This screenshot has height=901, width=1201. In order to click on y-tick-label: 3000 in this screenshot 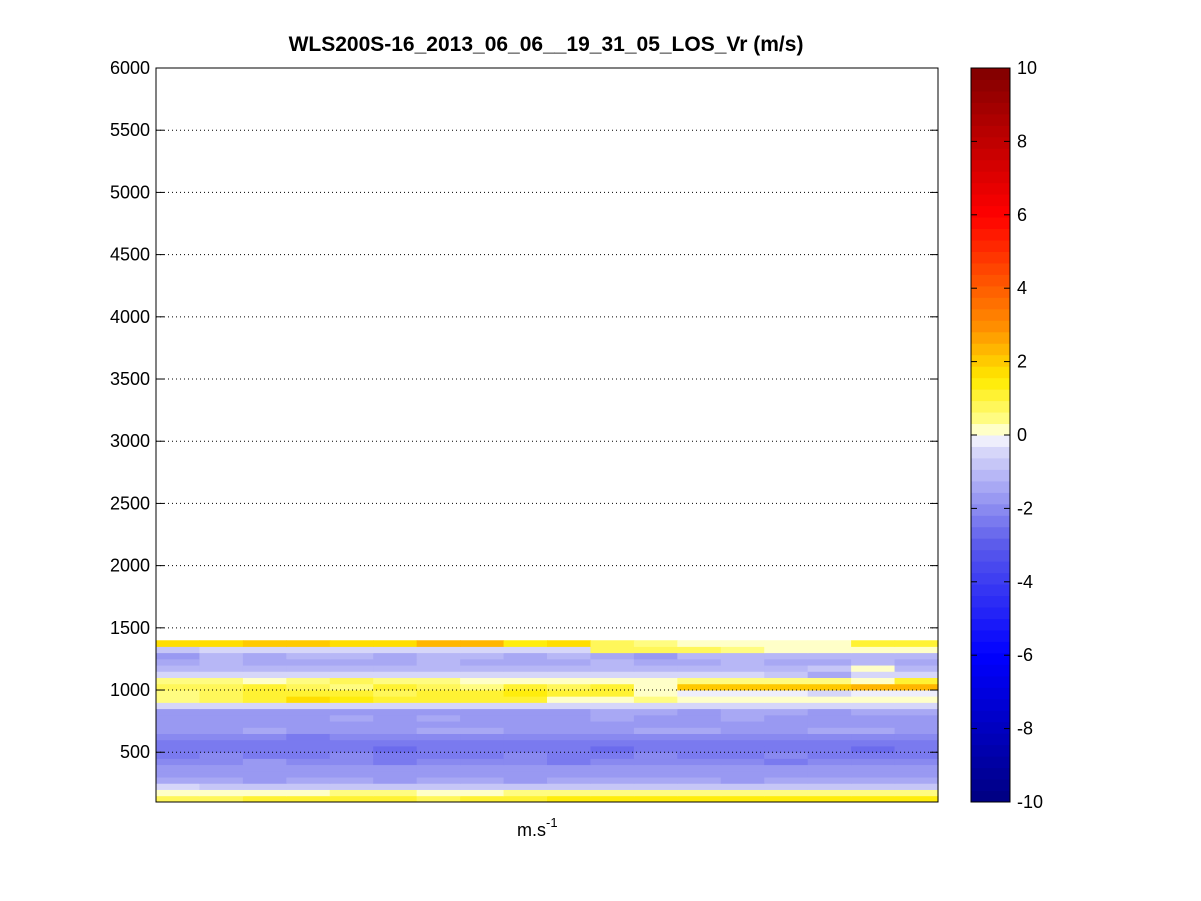, I will do `click(130, 441)`.